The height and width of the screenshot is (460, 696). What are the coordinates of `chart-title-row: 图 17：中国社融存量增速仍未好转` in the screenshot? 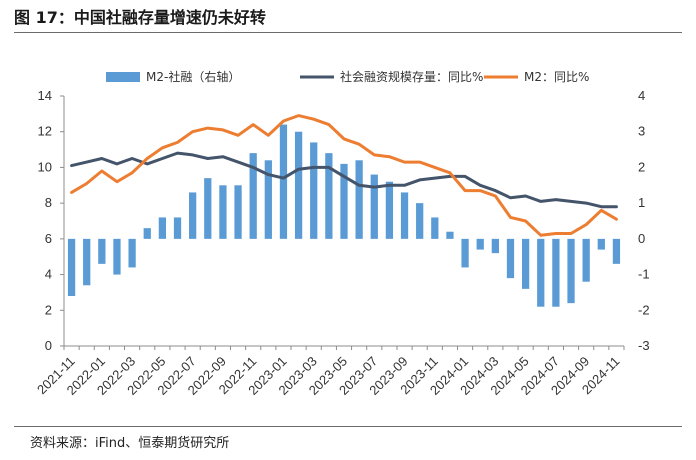 It's located at (348, 18).